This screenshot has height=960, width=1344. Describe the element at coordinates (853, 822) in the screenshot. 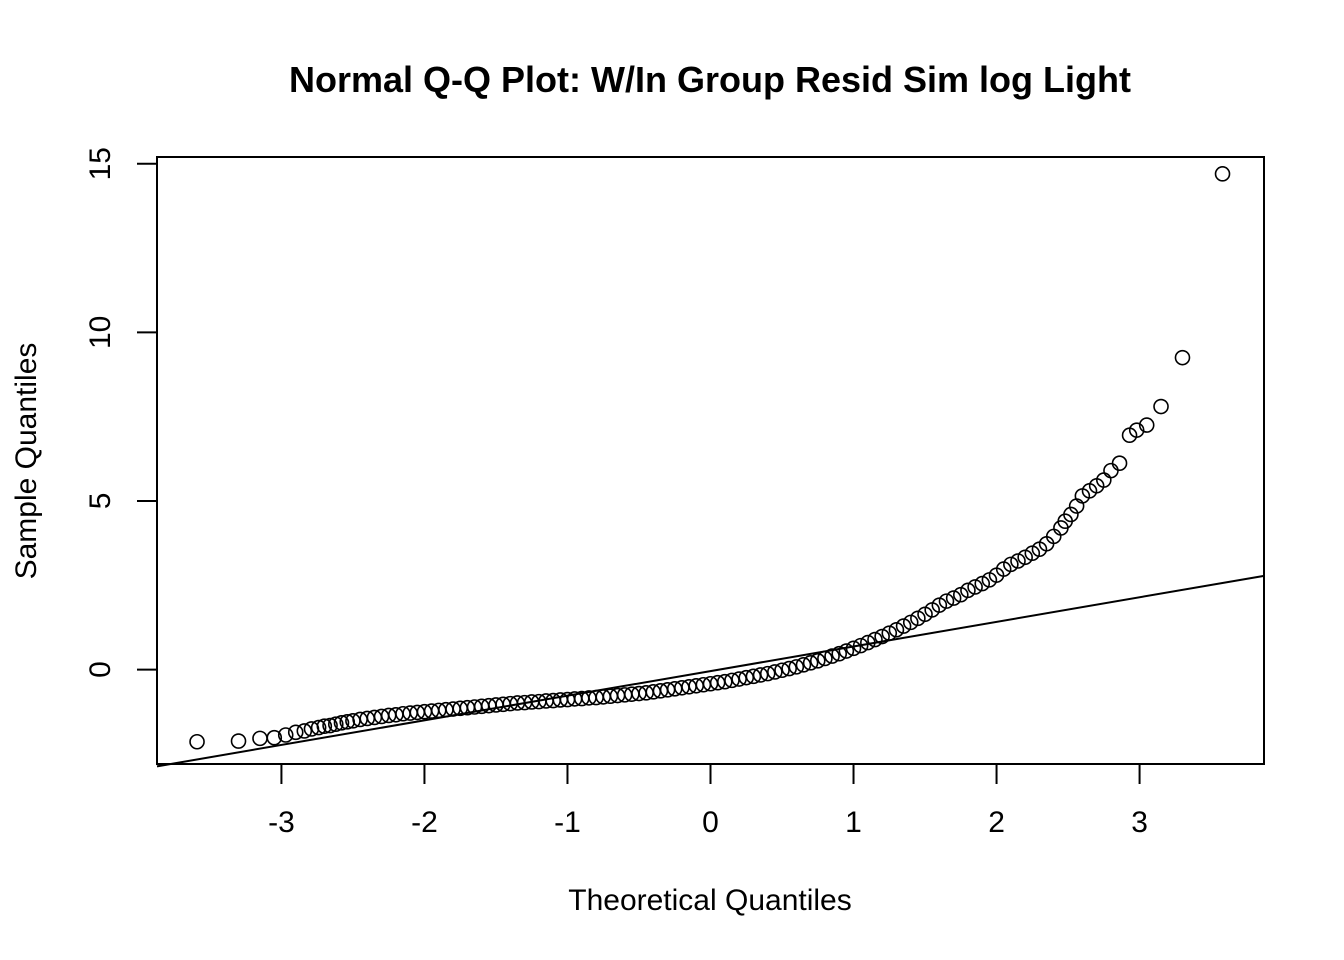

I see `x-tick-label: 1` at that location.